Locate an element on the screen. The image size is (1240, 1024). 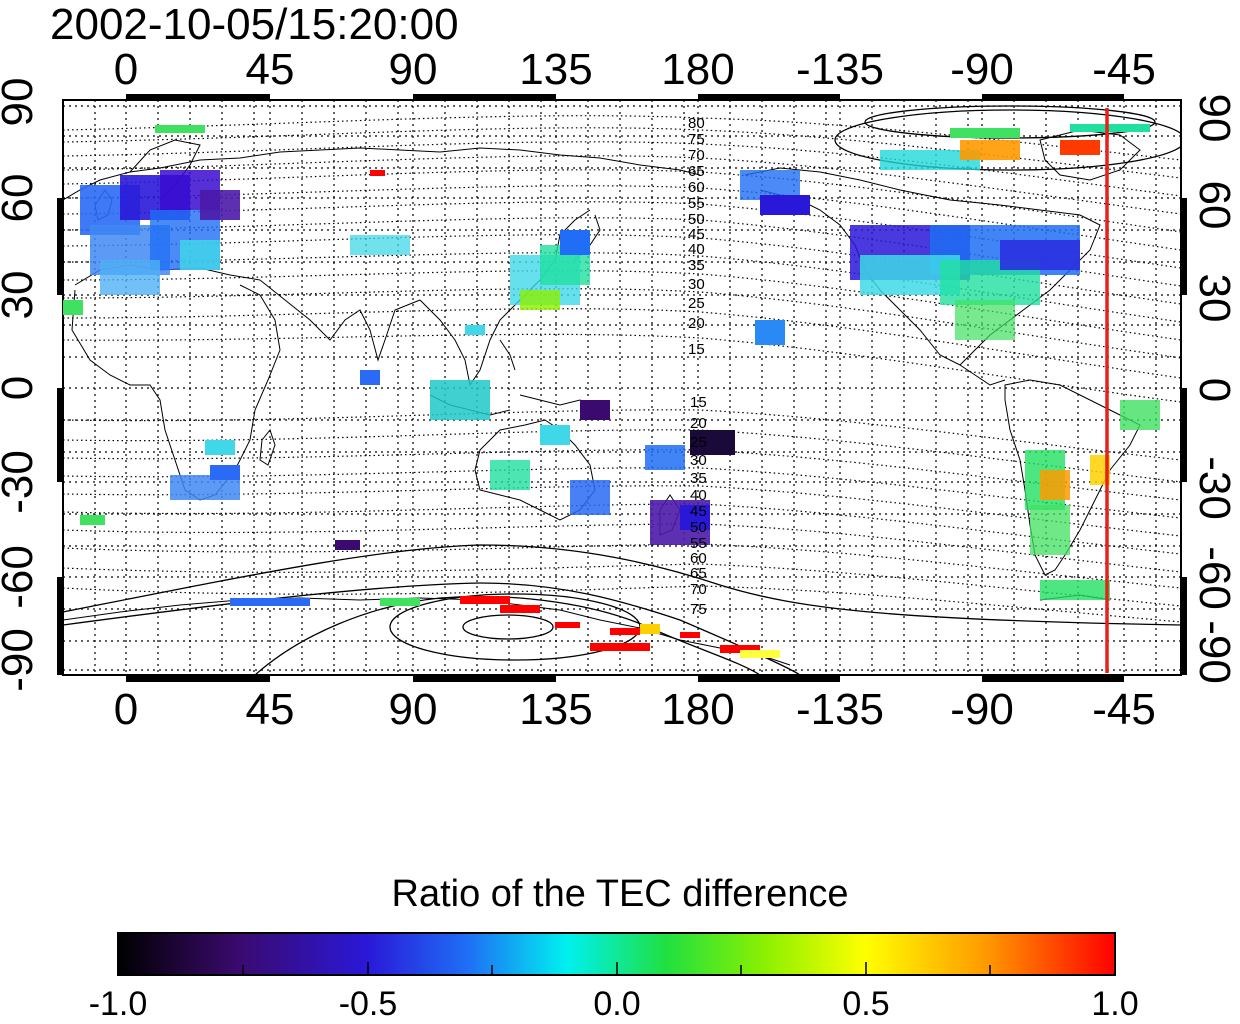
bottom-x-tick: 90 is located at coordinates (413, 709).